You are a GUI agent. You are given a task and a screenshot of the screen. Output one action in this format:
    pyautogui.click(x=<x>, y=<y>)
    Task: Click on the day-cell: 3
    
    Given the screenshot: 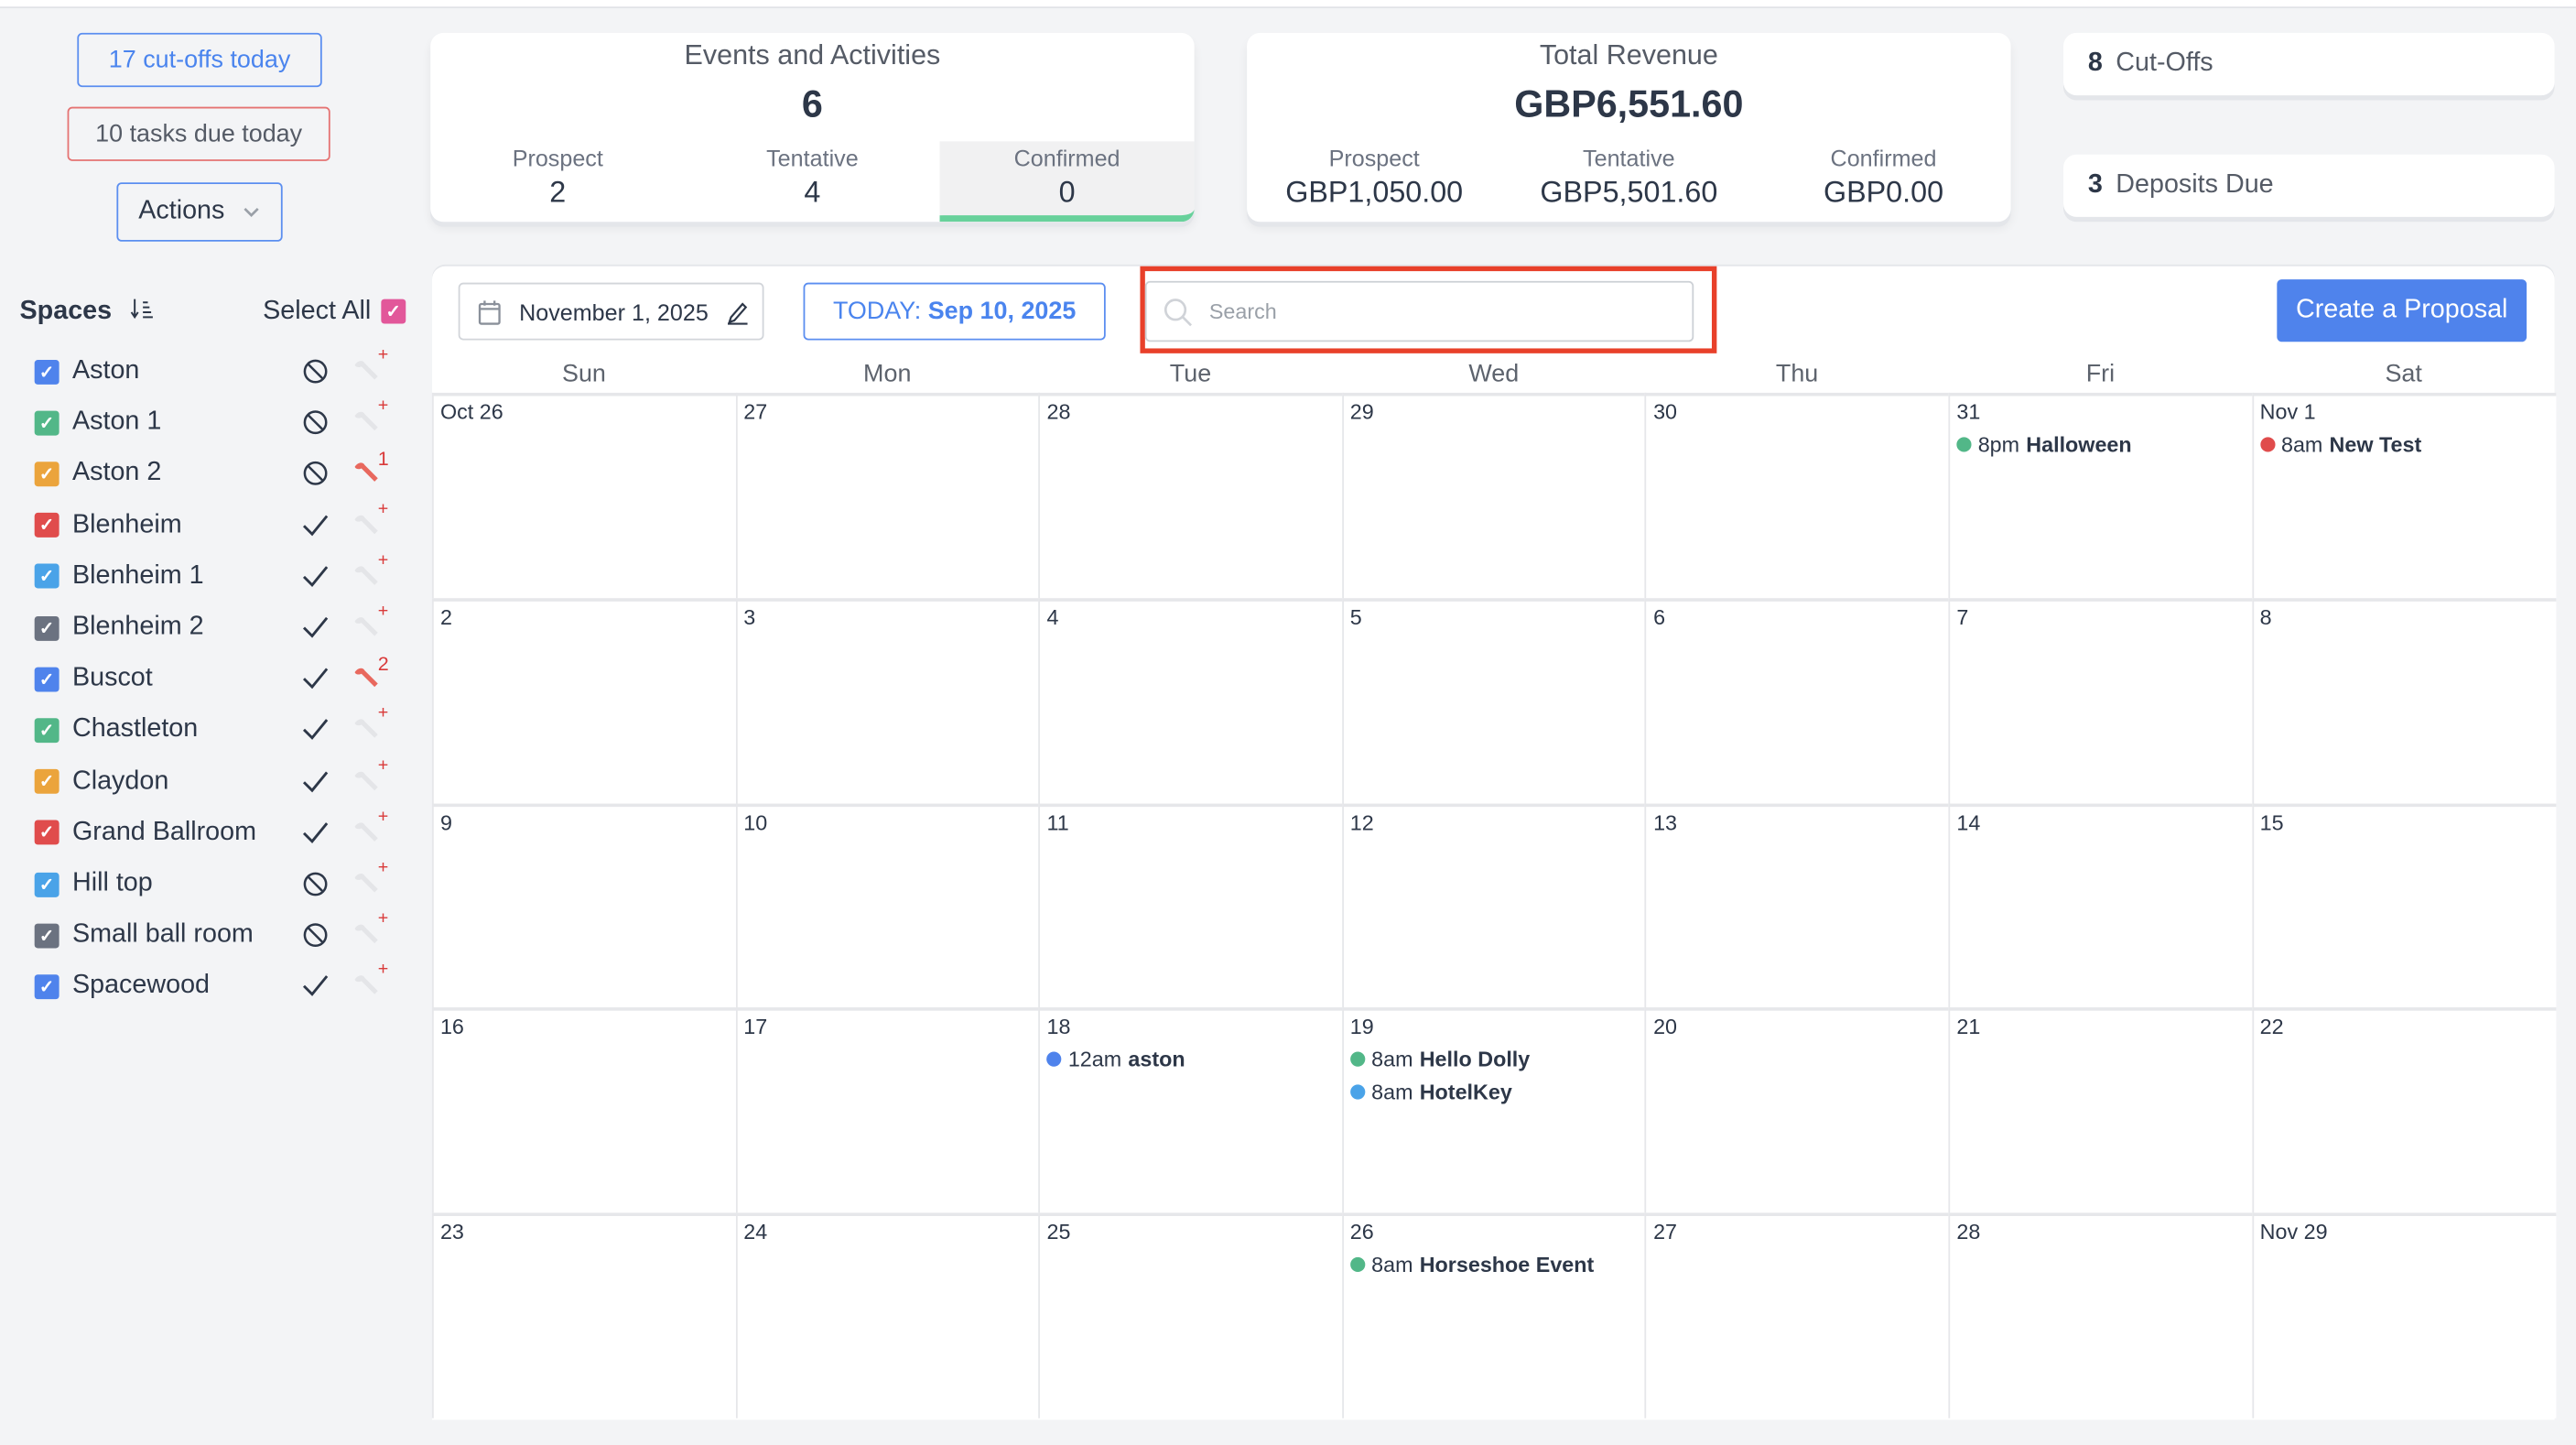 What is the action you would take?
    pyautogui.click(x=888, y=701)
    